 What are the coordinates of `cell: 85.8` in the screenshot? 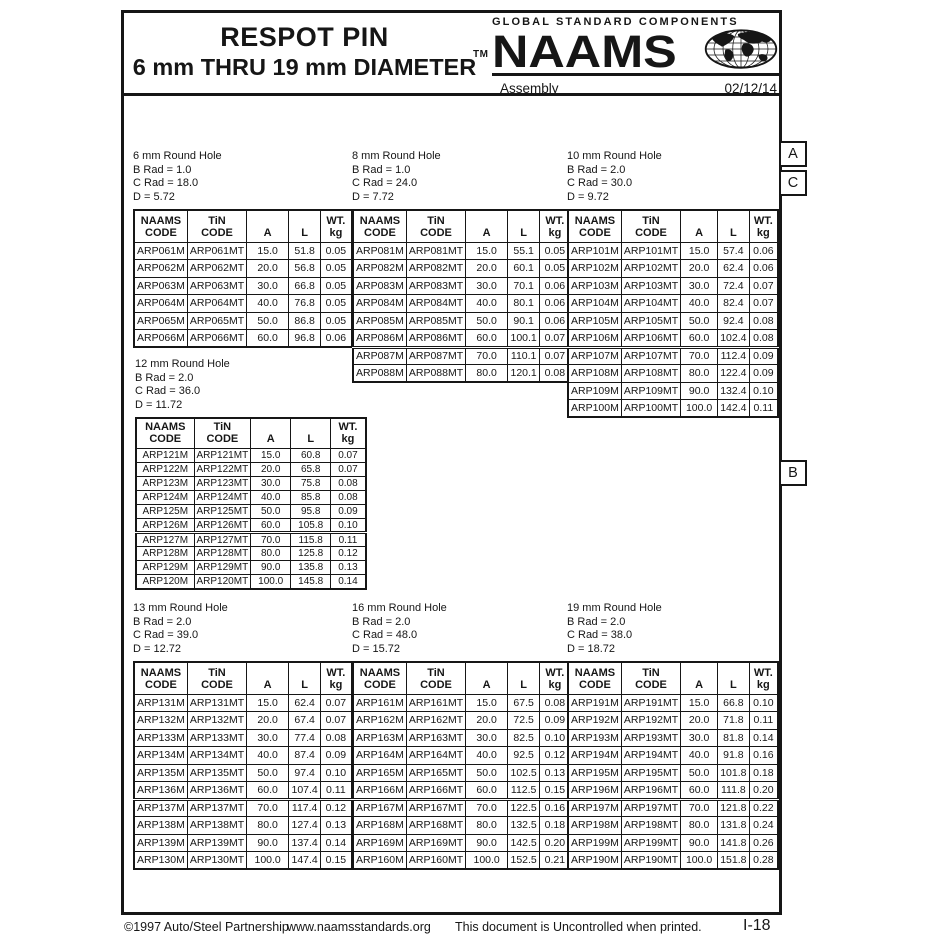 It's located at (311, 497).